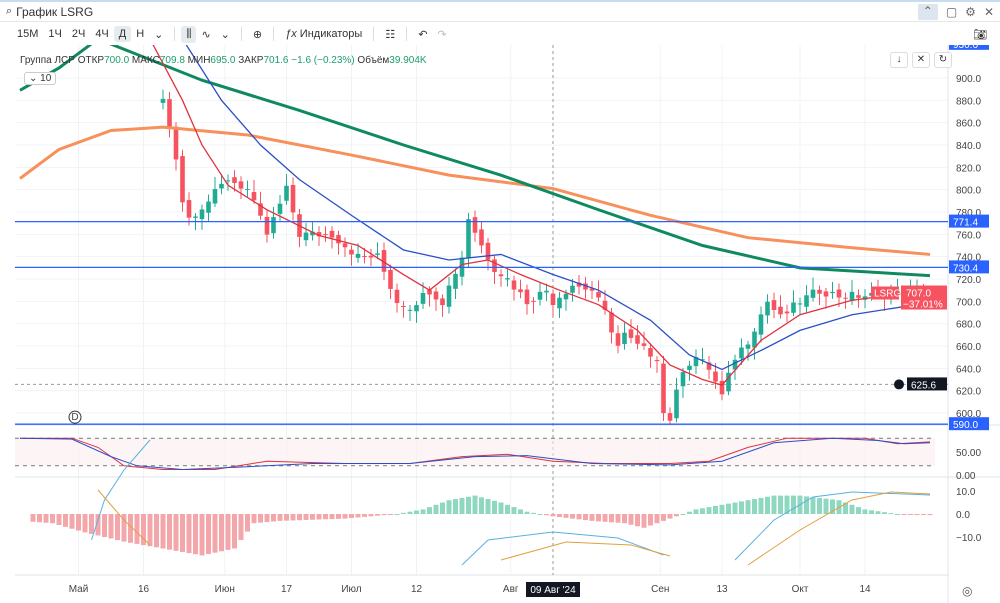 The width and height of the screenshot is (1000, 603). I want to click on collapse-indicators-button: ⌄ 10, so click(40, 78).